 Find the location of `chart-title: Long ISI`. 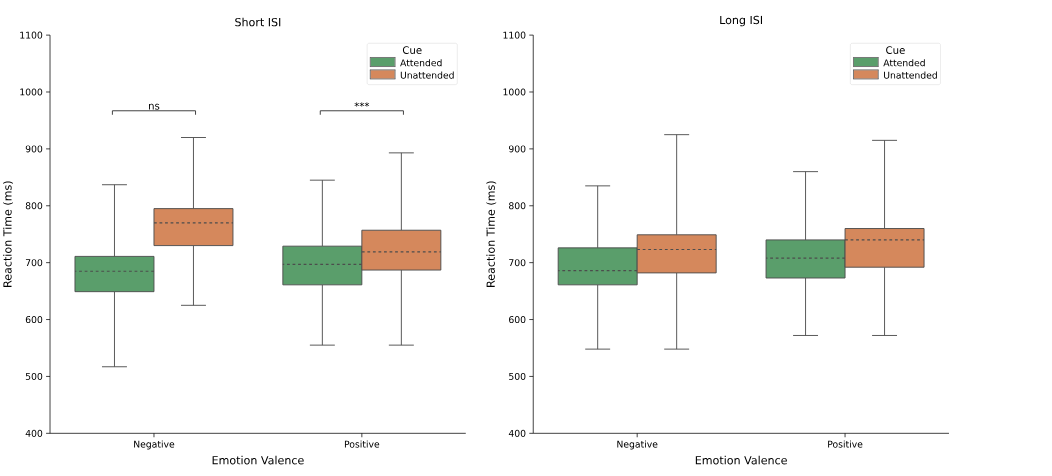

chart-title: Long ISI is located at coordinates (741, 21).